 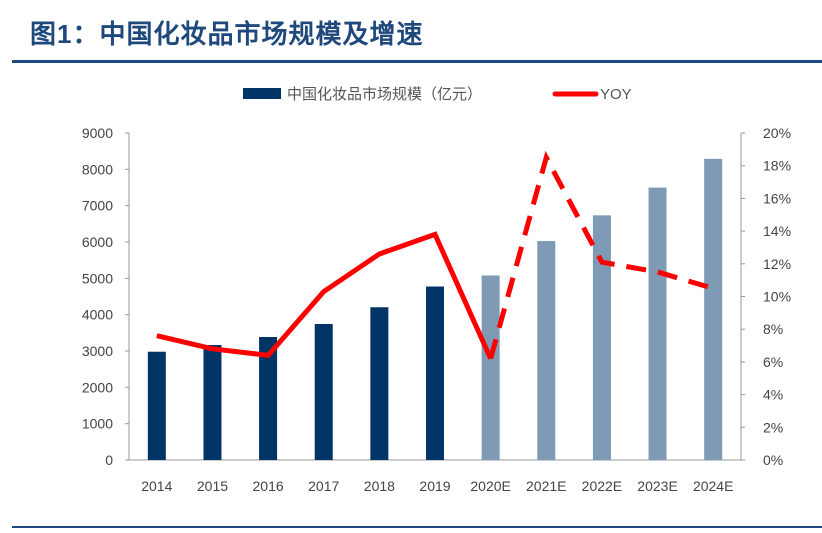 I want to click on x-tick-label: 2021E, so click(x=546, y=486).